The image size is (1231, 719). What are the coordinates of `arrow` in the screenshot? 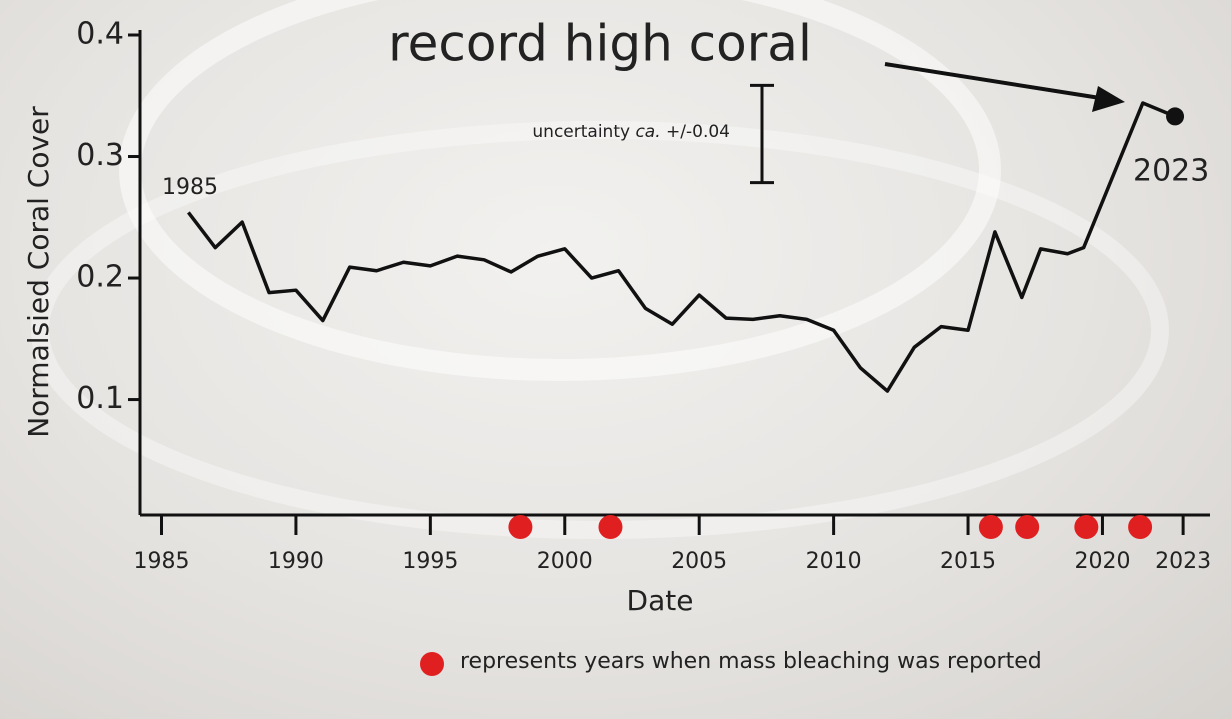 It's located at (992, 81).